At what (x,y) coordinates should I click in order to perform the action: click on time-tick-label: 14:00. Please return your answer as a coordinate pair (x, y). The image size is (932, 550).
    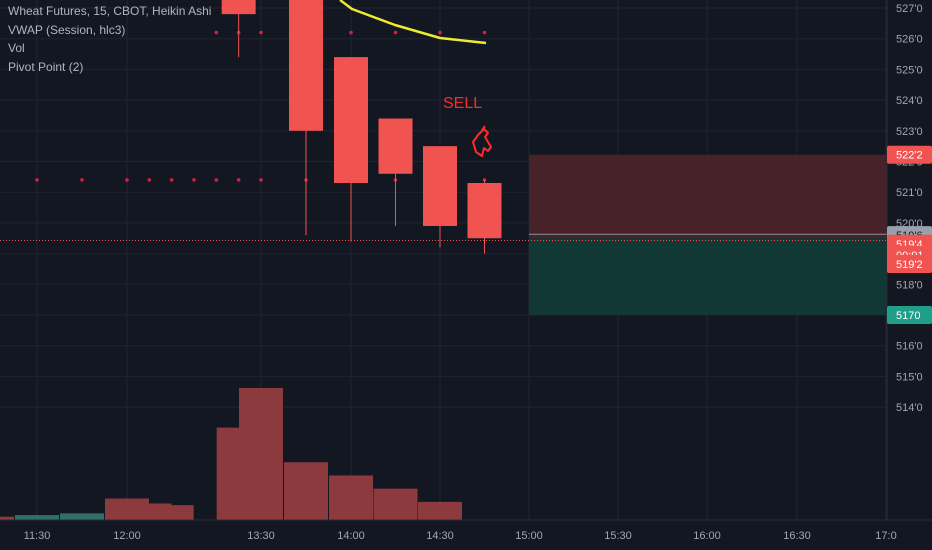
    Looking at the image, I should click on (351, 536).